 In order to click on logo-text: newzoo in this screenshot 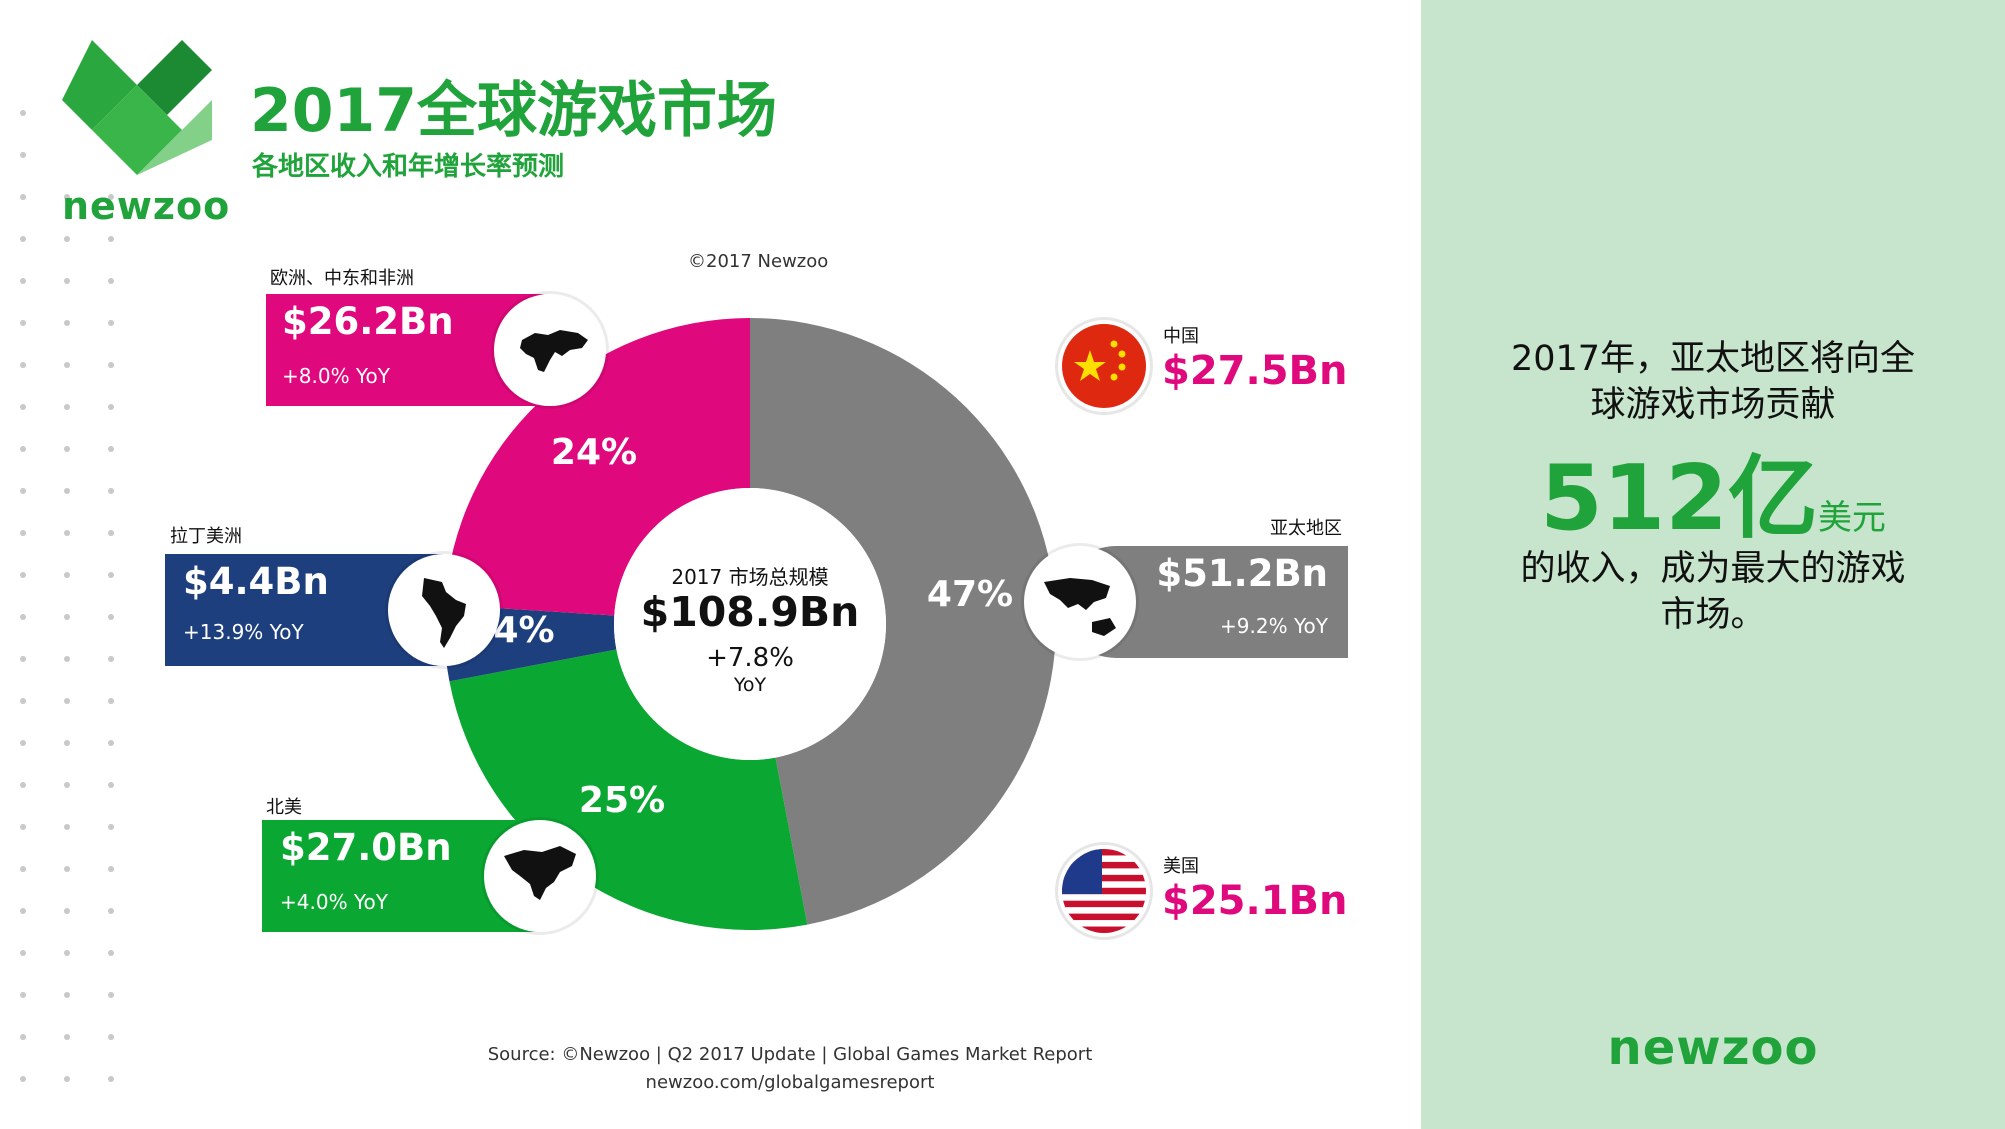, I will do `click(146, 206)`.